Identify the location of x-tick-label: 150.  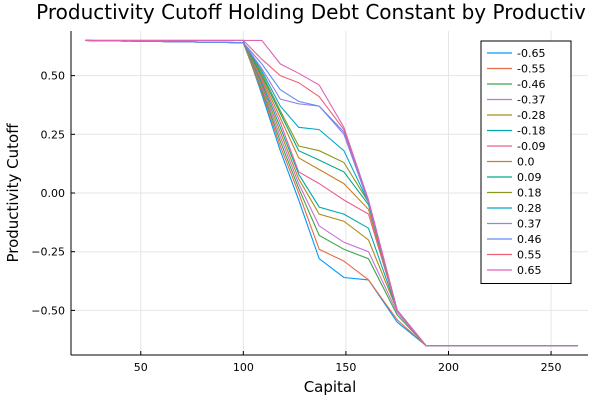
(345, 367).